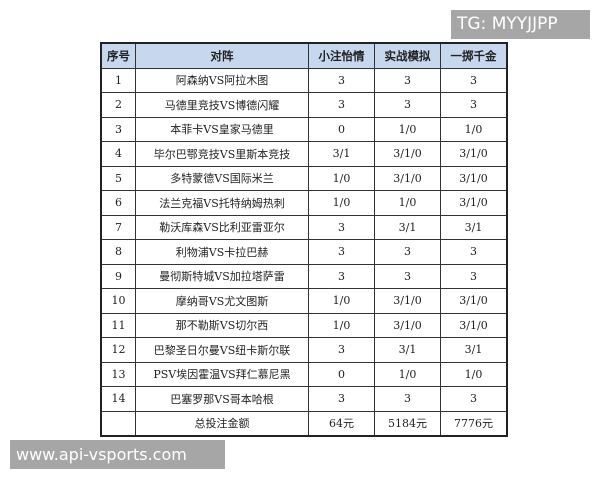 This screenshot has height=480, width=600. What do you see at coordinates (118, 374) in the screenshot?
I see `cell-index: 13` at bounding box center [118, 374].